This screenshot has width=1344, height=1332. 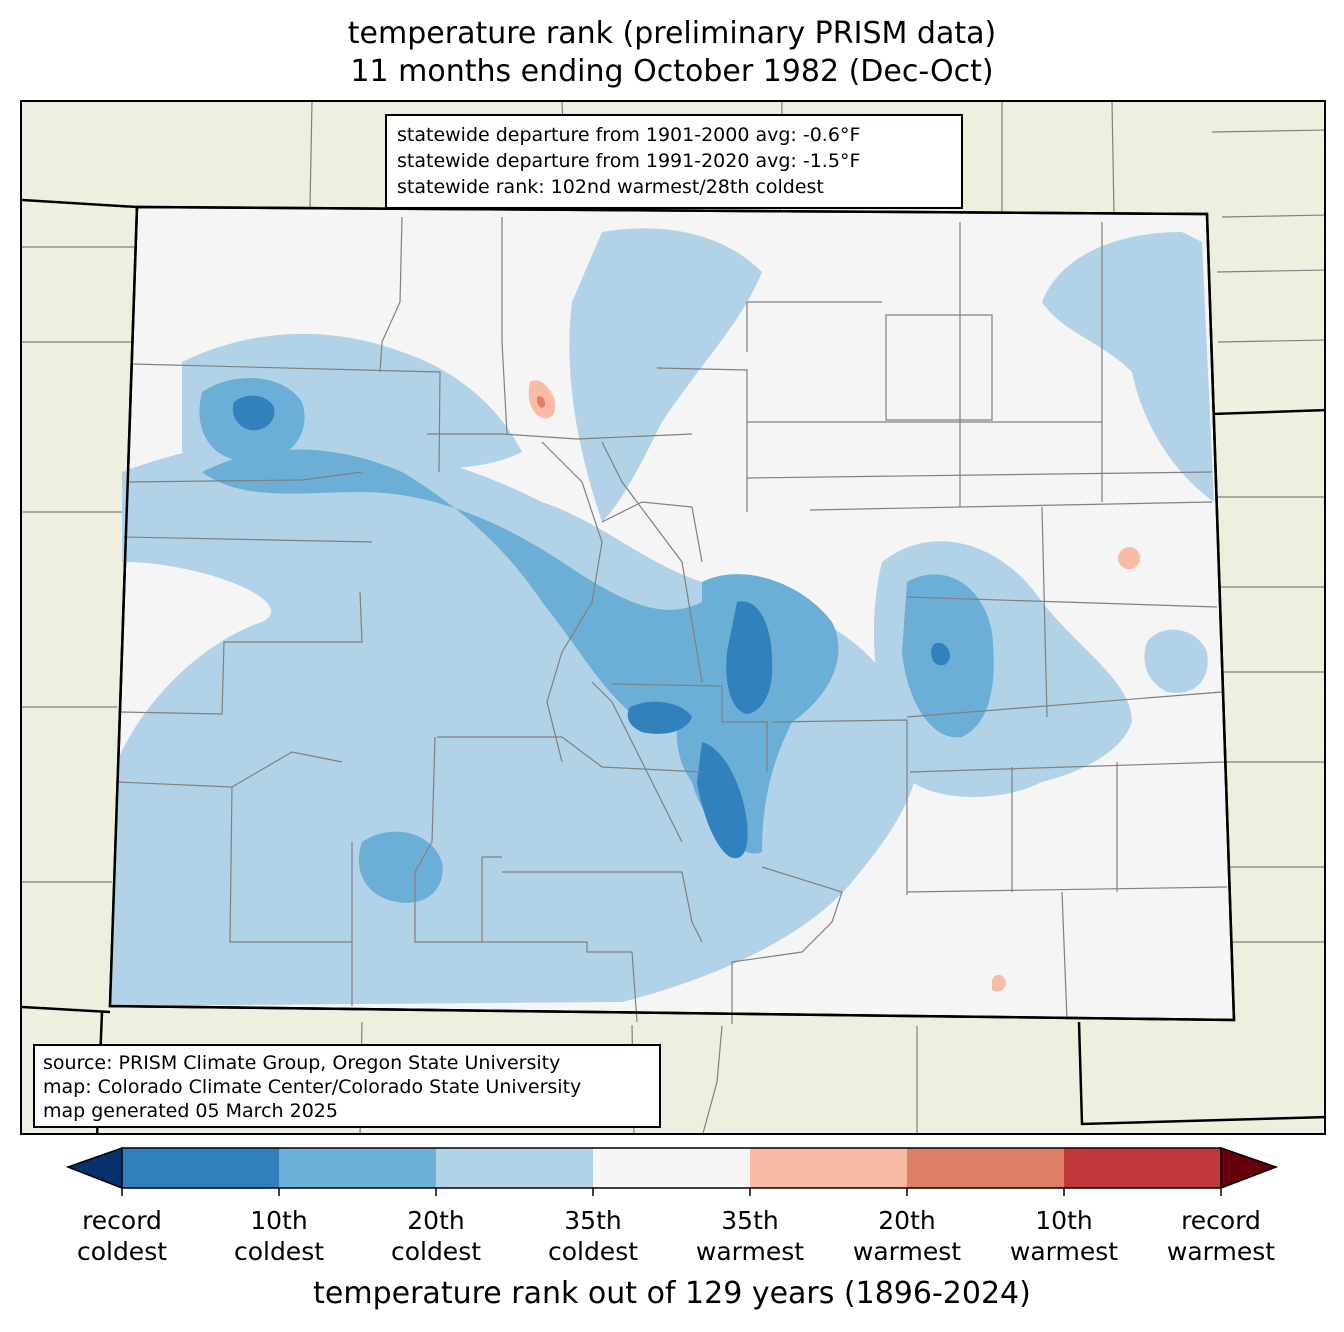 I want to click on tick-label-35th-warmest: 35th warmest, so click(x=750, y=1236).